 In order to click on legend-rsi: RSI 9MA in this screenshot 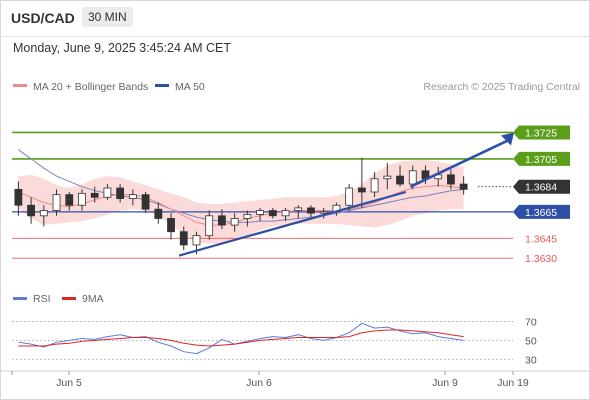, I will do `click(58, 299)`.